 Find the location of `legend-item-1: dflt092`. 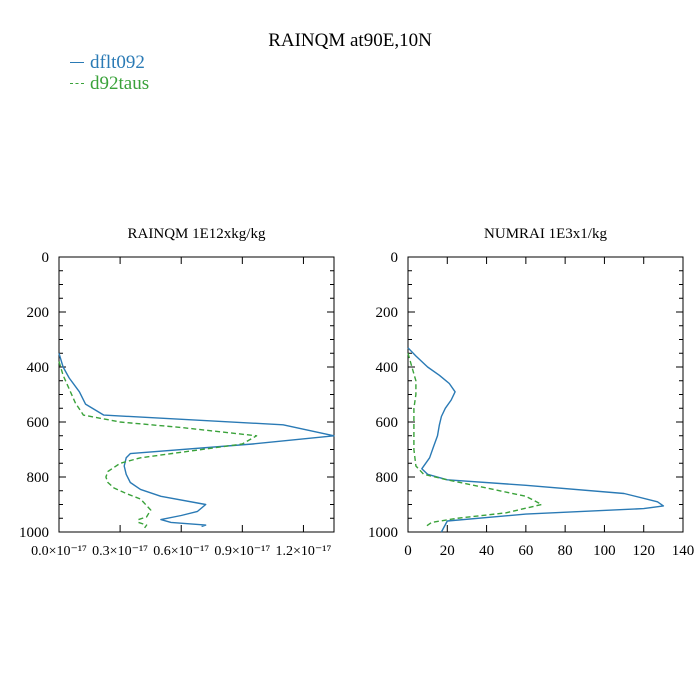

legend-item-1: dflt092 is located at coordinates (109, 62).